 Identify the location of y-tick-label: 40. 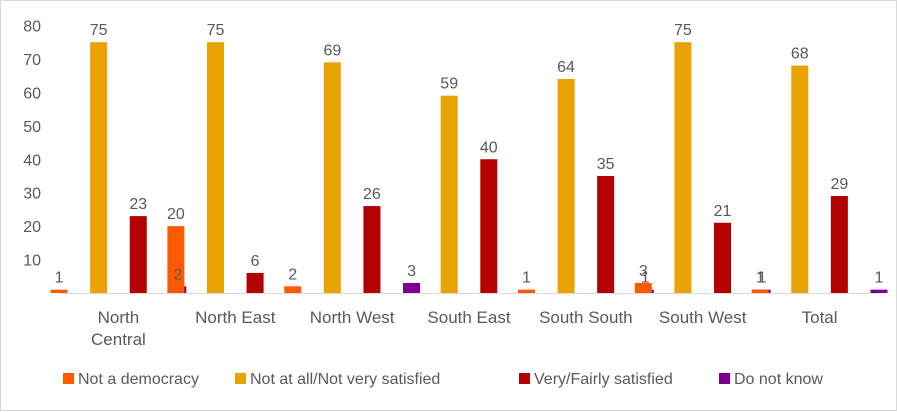
(32, 160).